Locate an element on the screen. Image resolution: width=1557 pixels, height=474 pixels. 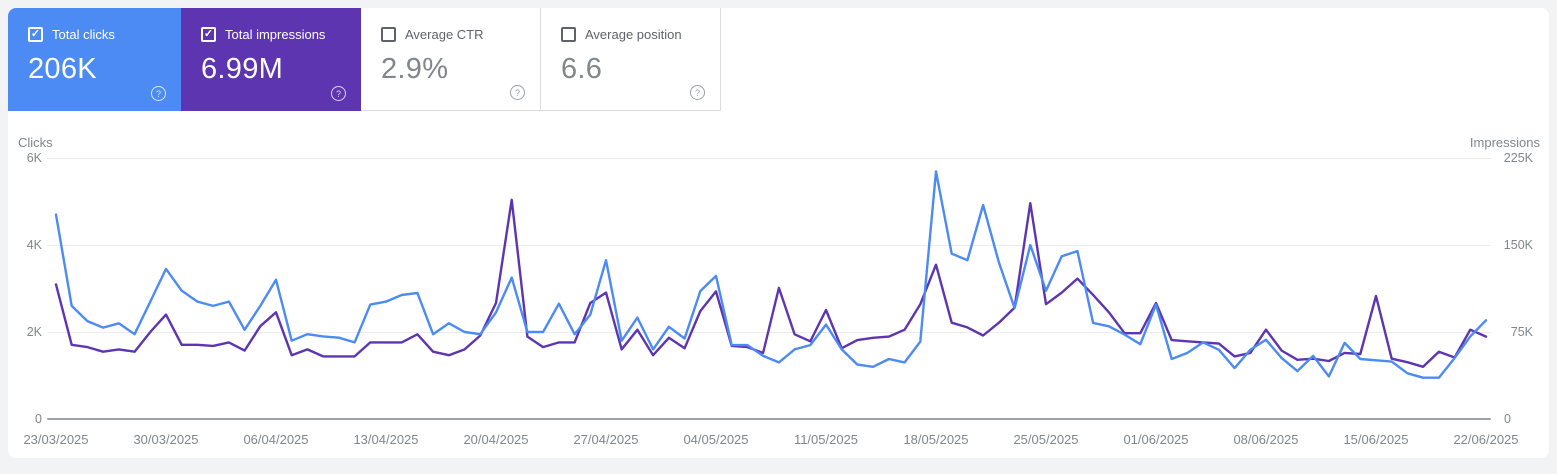
y-tick-left: 2K is located at coordinates (34, 332).